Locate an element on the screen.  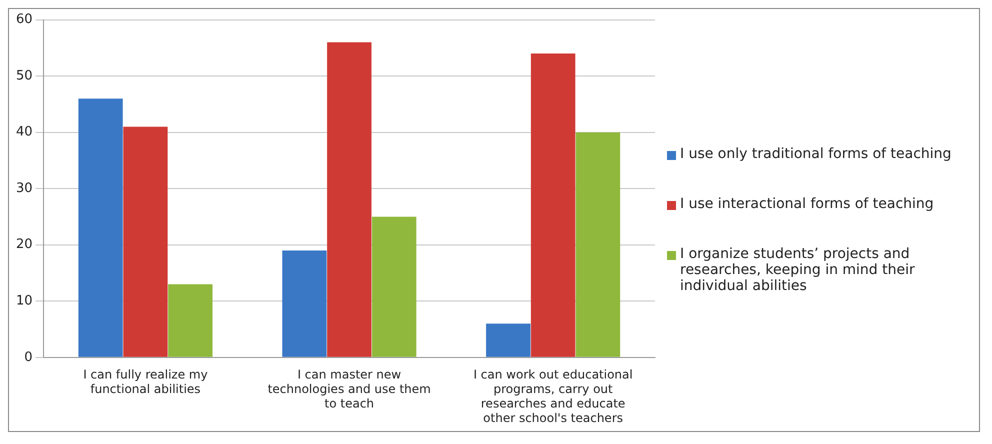
legend-label: I use only traditional forms of teaching is located at coordinates (816, 154).